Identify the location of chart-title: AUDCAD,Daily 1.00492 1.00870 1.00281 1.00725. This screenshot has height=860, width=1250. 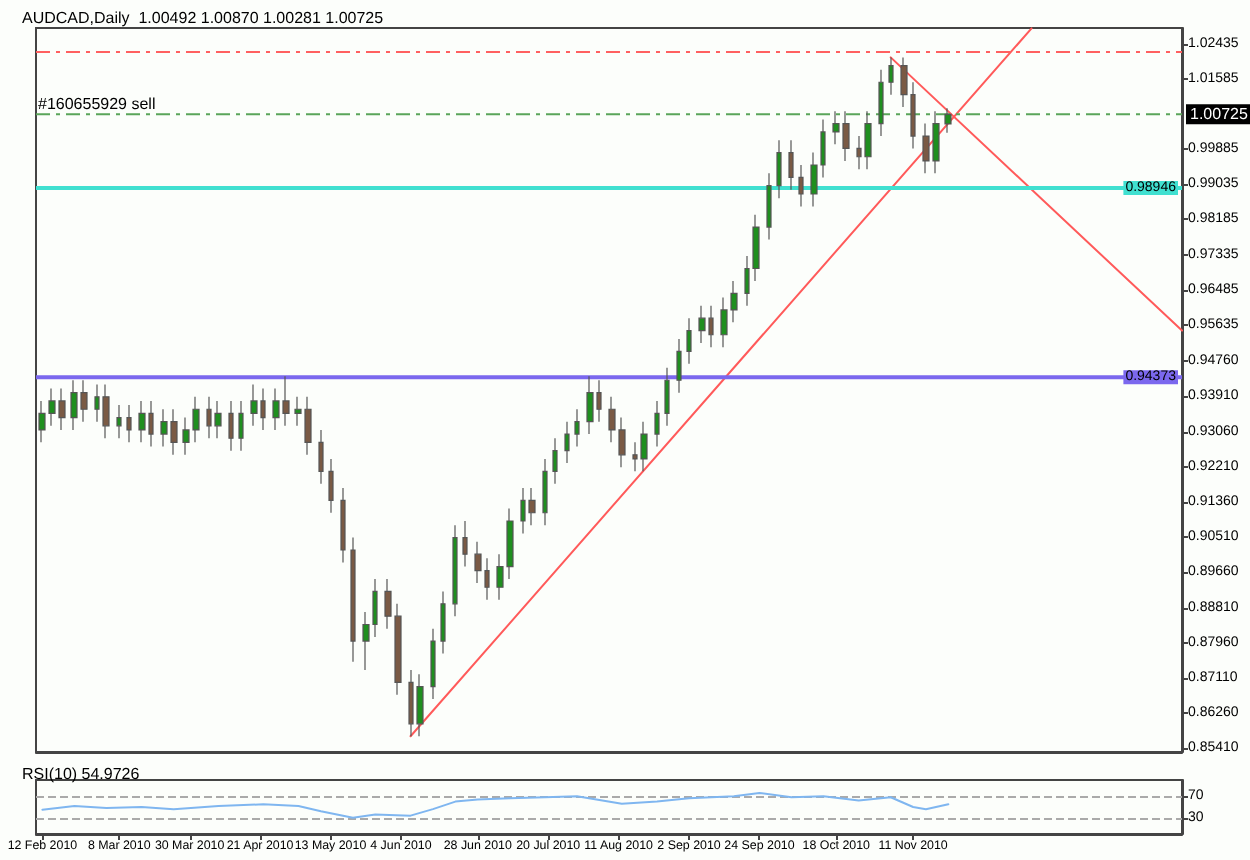
(203, 18).